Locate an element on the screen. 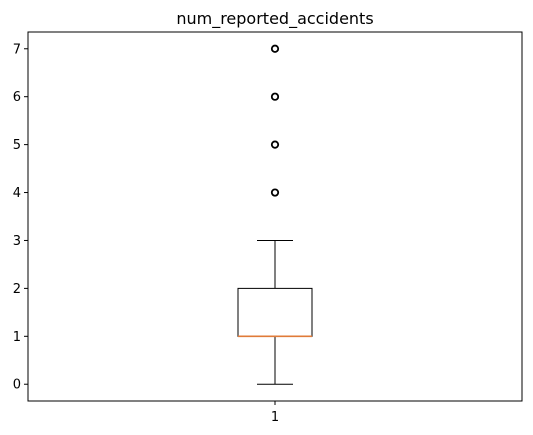 Image resolution: width=533 pixels, height=435 pixels. y-tick-label: 1 is located at coordinates (17, 337).